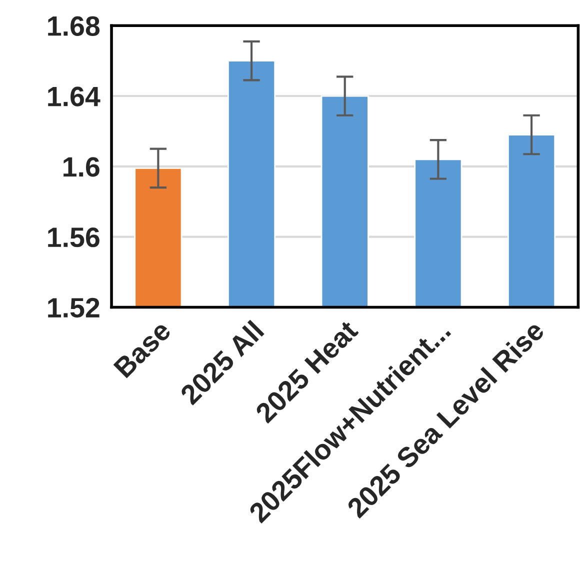 The height and width of the screenshot is (569, 587). I want to click on y-tick-label: 1.64, so click(74, 96).